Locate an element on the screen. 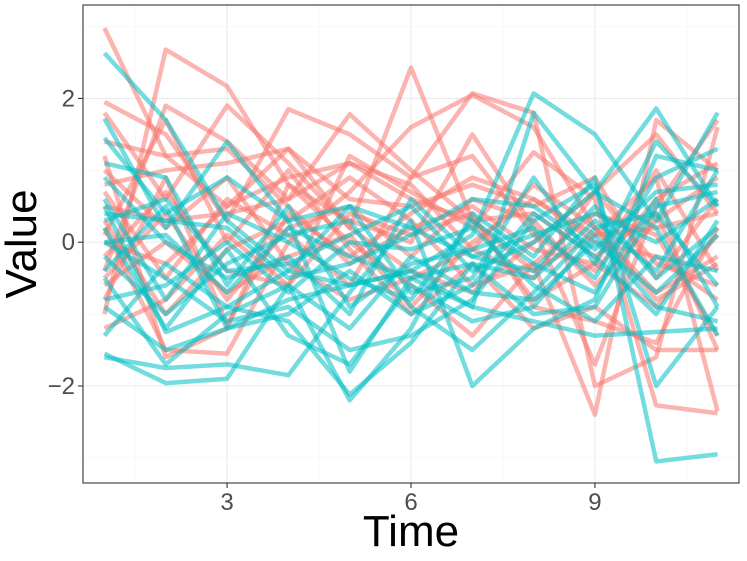 The image size is (747, 561). y-tick-label: −2 is located at coordinates (61, 386).